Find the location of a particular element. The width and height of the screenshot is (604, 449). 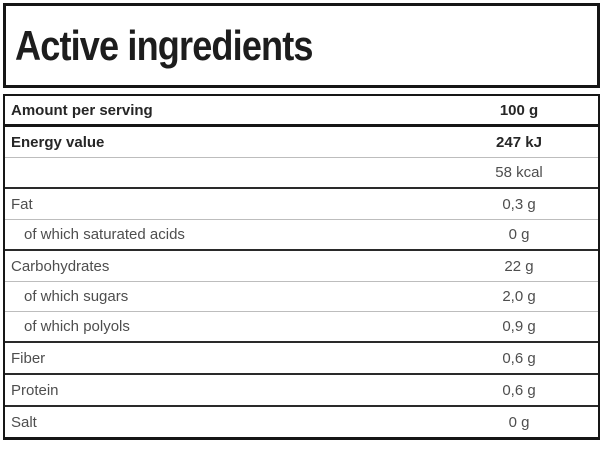

table-row: of which polyols 0,9 g is located at coordinates (301, 326).